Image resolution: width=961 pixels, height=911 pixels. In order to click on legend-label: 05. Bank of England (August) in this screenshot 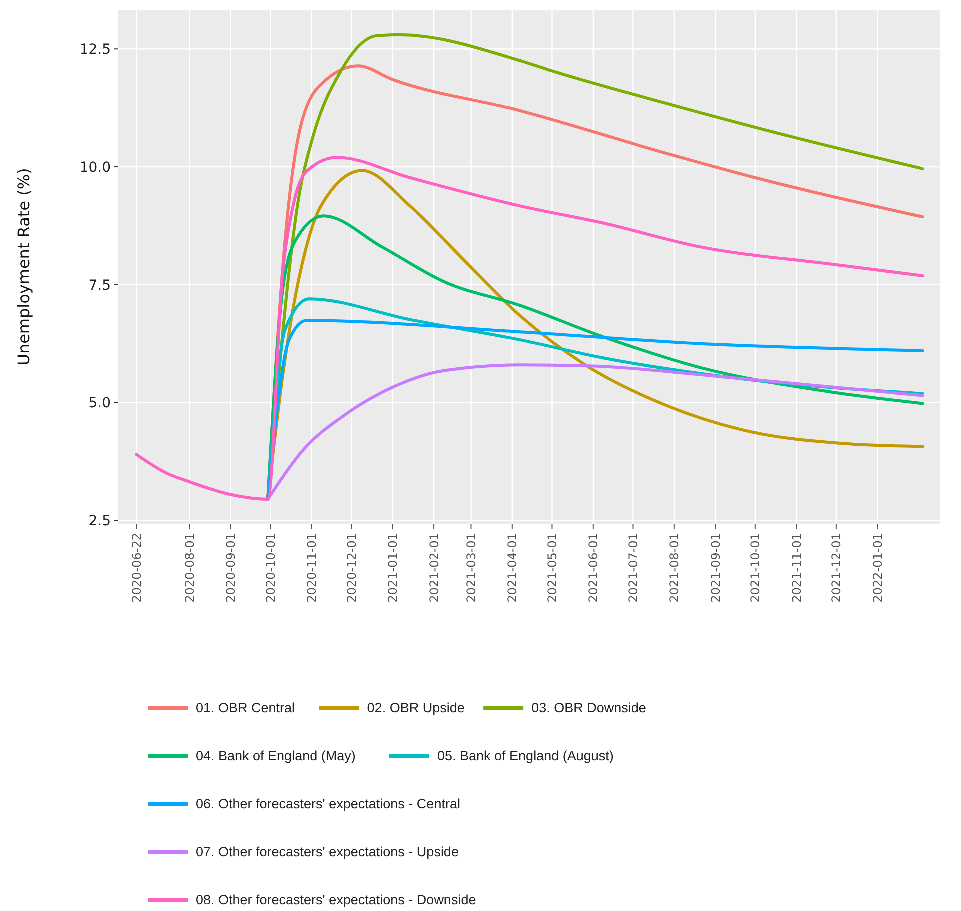, I will do `click(526, 756)`.